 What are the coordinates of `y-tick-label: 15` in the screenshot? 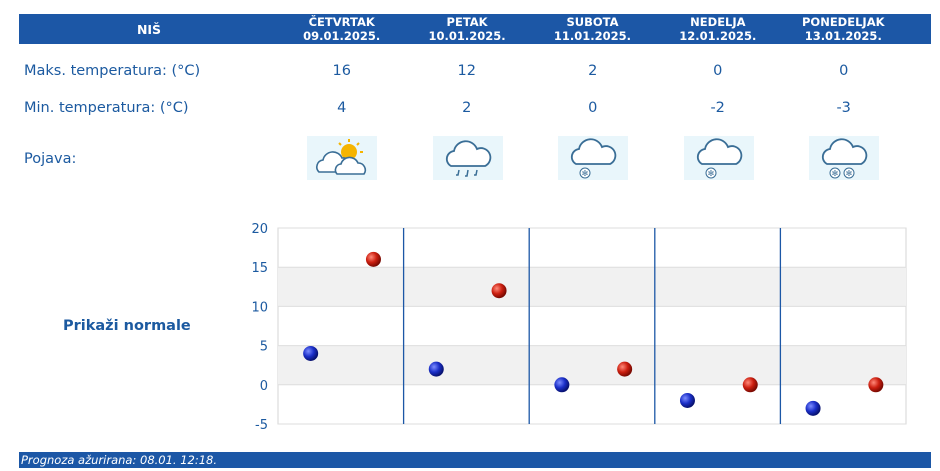 It's located at (259, 268).